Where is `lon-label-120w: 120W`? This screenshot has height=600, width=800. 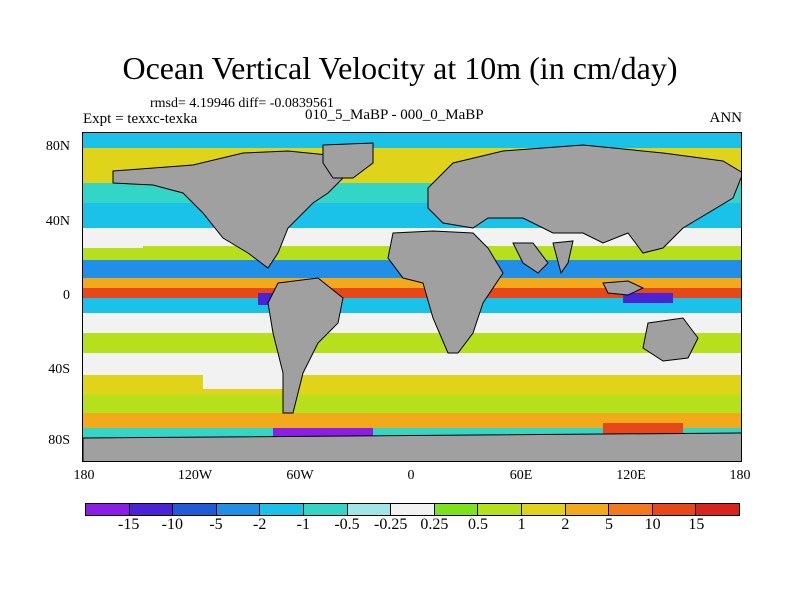
lon-label-120w: 120W is located at coordinates (195, 475).